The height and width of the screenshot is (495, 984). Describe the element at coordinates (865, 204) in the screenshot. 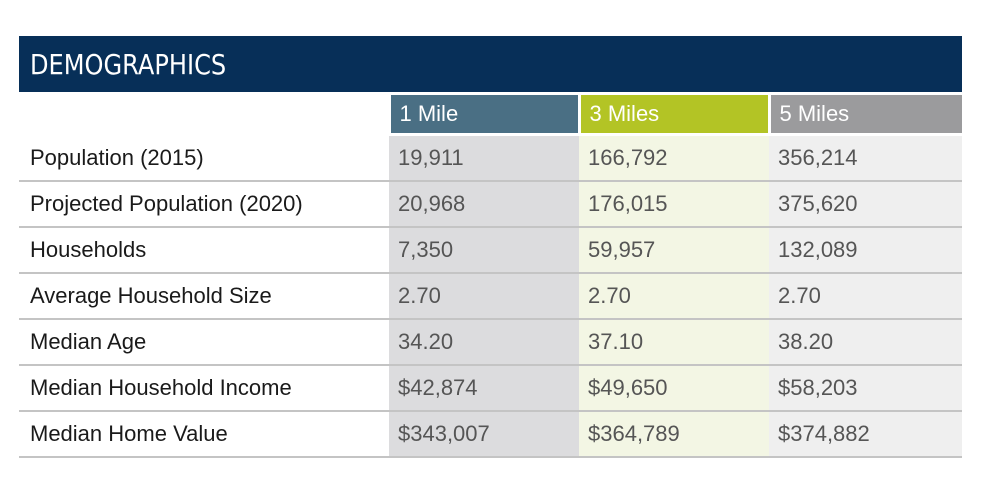

I see `cell-5-miles: 375,620` at that location.